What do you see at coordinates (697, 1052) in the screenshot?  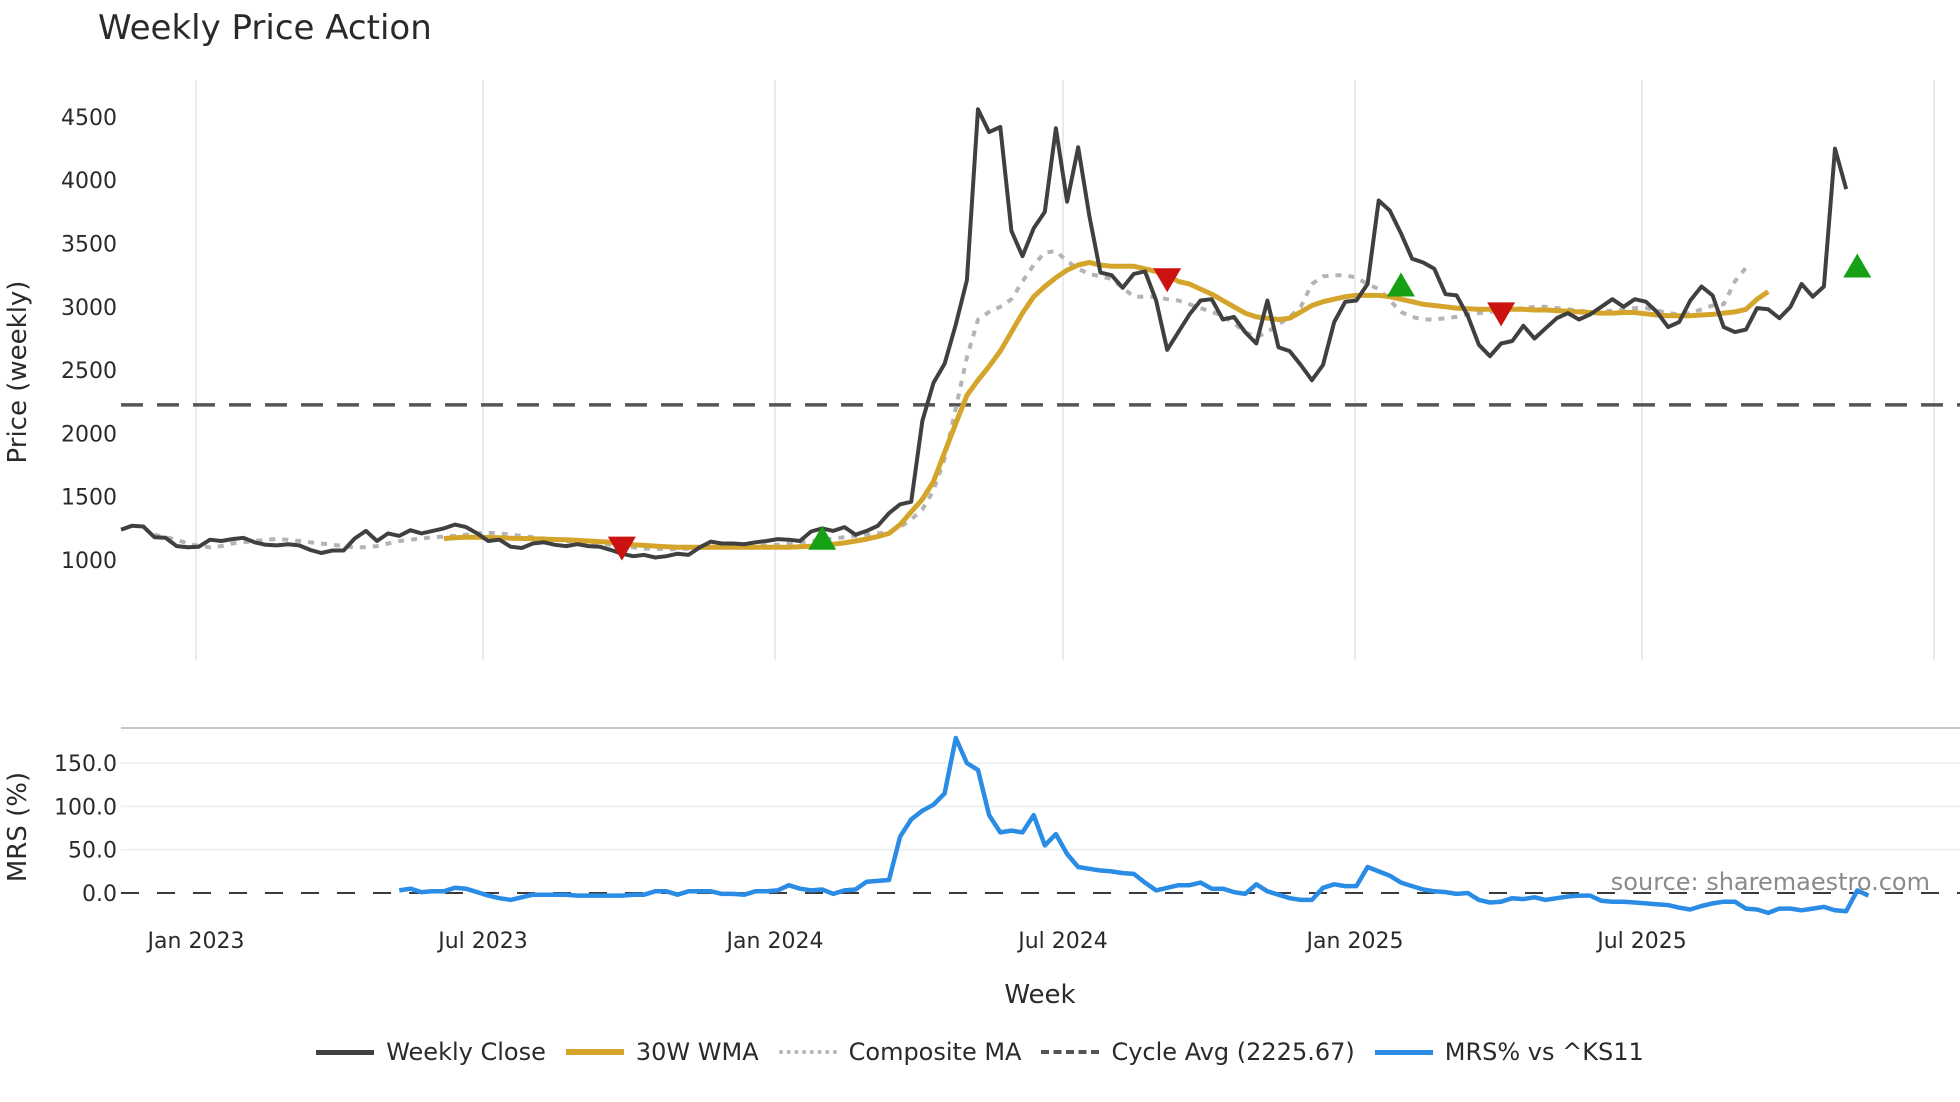 I see `legend-label: 30W WMA` at bounding box center [697, 1052].